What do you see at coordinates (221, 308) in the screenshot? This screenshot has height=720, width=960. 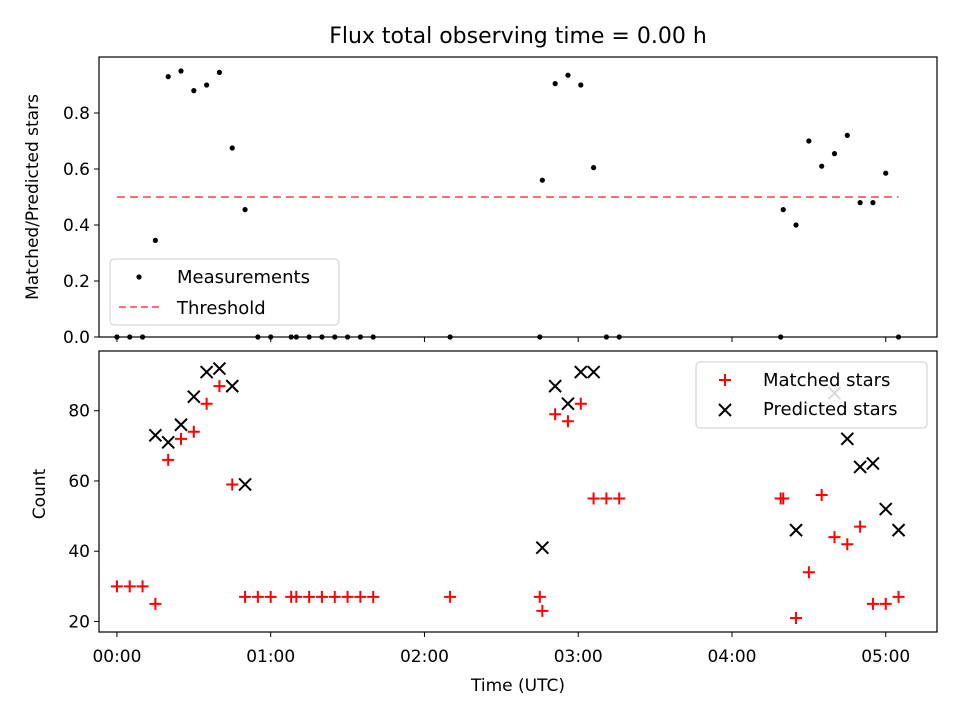 I see `legend-threshold-label: Threshold` at bounding box center [221, 308].